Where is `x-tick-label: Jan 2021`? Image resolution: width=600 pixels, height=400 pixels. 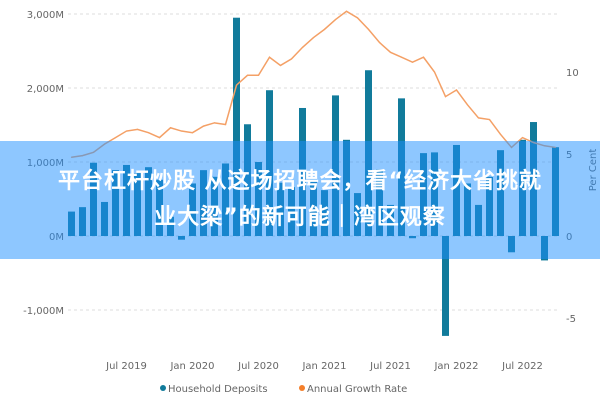
x-tick-label: Jan 2021 is located at coordinates (323, 366).